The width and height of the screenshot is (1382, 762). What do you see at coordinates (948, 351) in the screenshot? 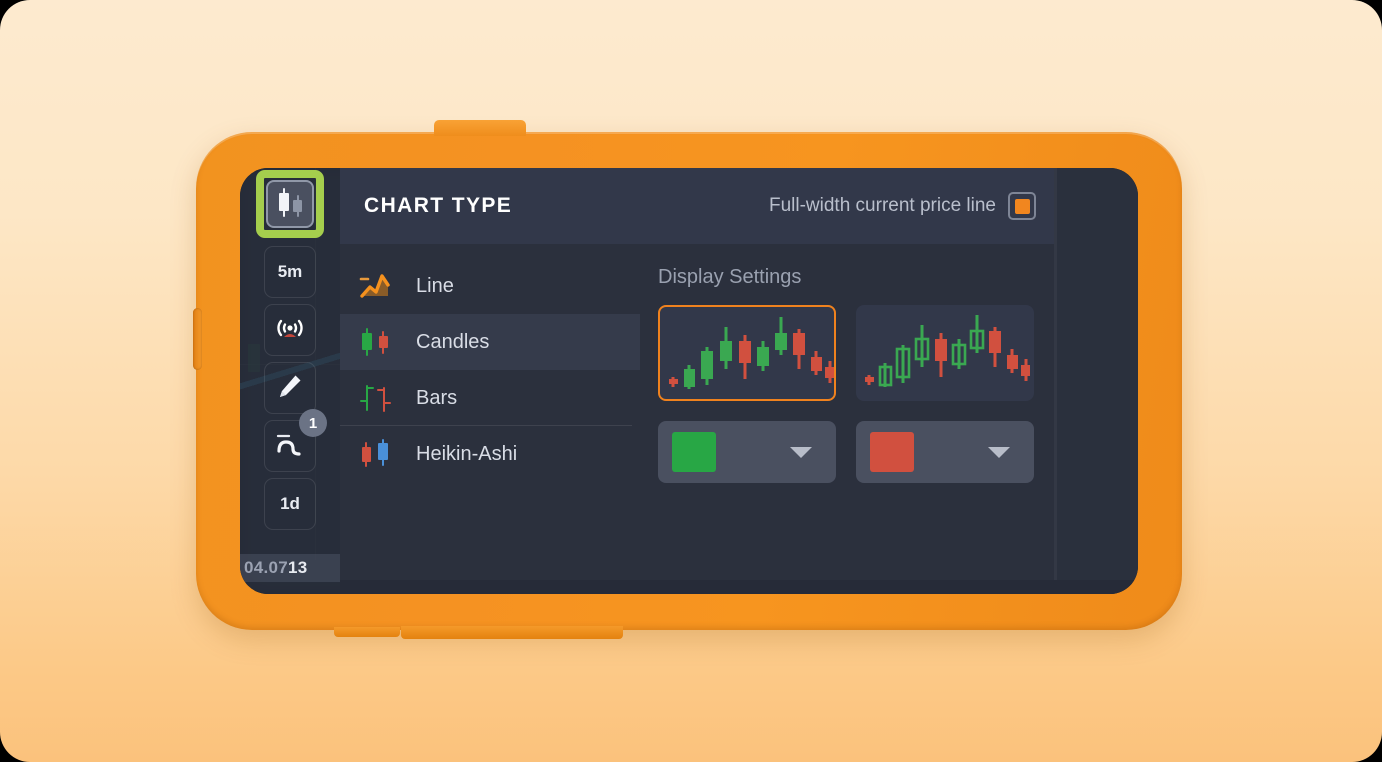
I see `hollow-candle-chart` at bounding box center [948, 351].